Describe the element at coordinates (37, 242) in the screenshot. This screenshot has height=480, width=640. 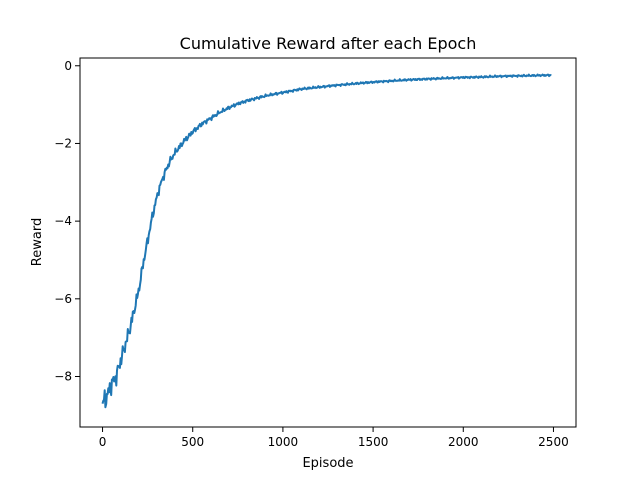
I see `y-axis-label: Reward` at that location.